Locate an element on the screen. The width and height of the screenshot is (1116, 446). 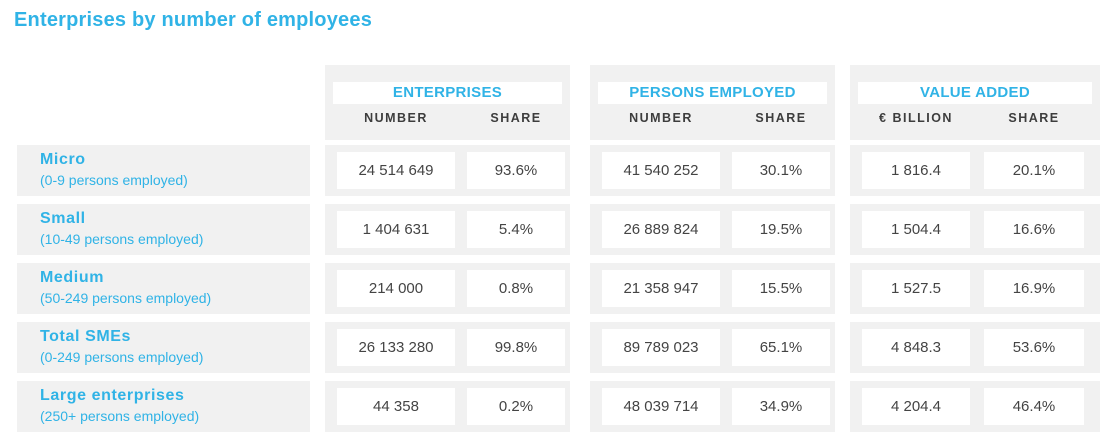
column-headers-enterprises: NUMBER SHARE is located at coordinates (447, 118).